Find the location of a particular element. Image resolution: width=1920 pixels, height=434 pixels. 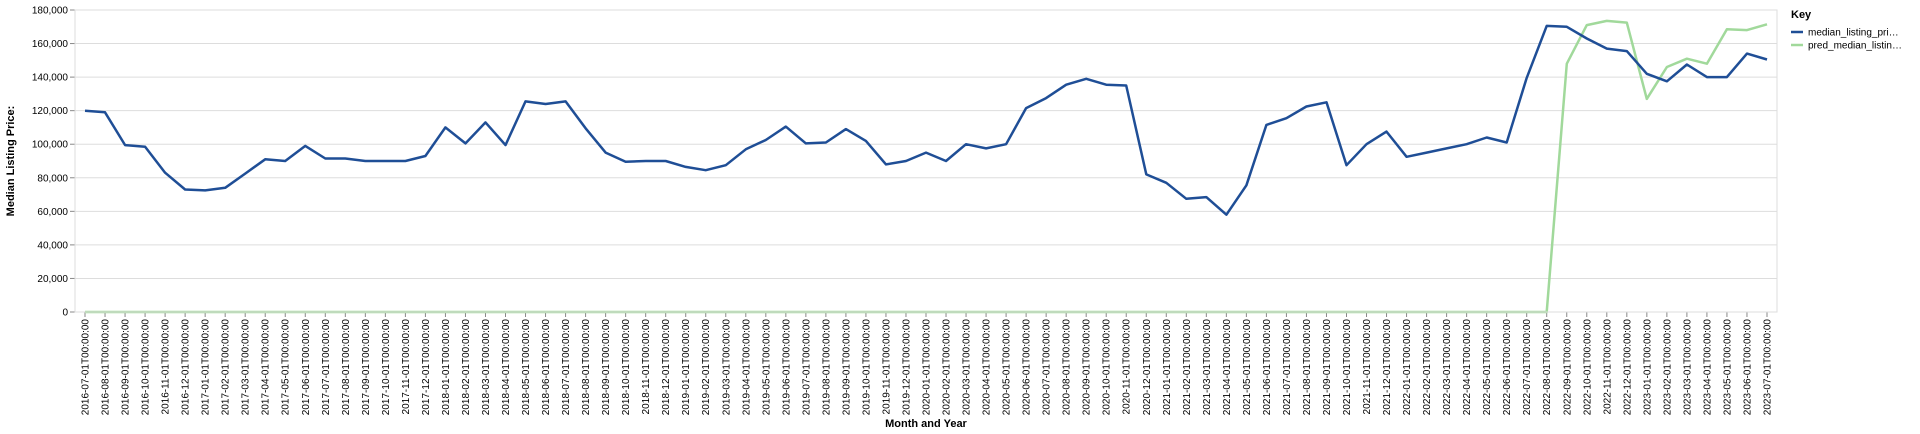

x-tick-label: 2020-11-01T00:00:00 is located at coordinates (1127, 367).